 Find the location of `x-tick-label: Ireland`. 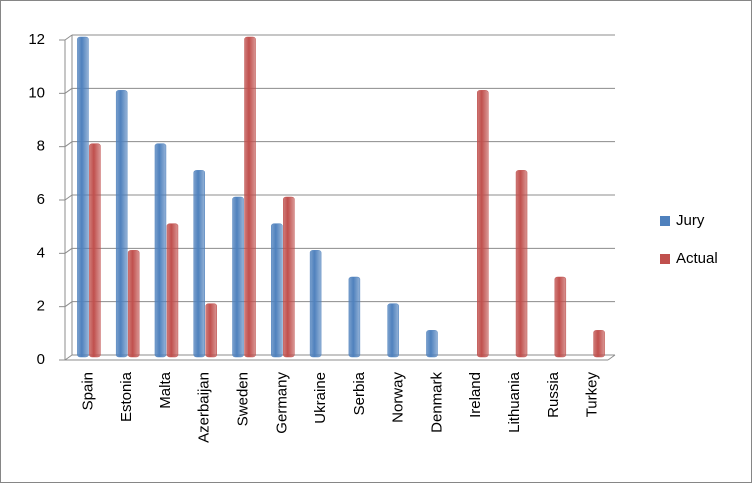

x-tick-label: Ireland is located at coordinates (475, 395).